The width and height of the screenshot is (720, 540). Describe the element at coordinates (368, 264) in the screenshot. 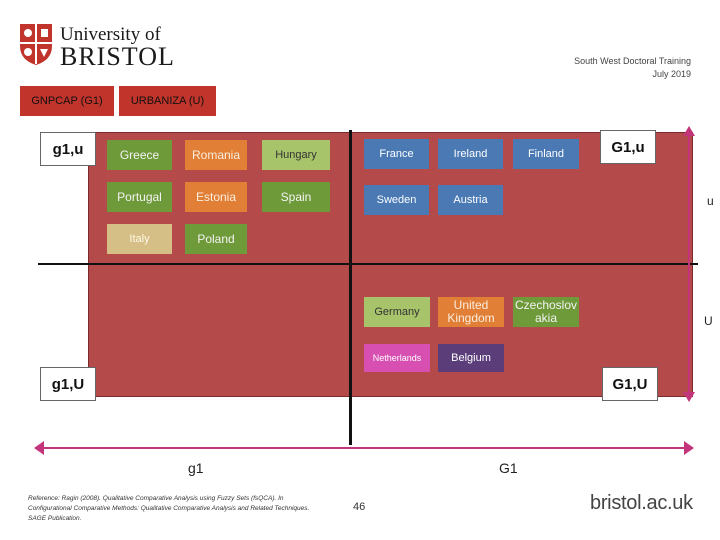

I see `horizontal-divider` at that location.